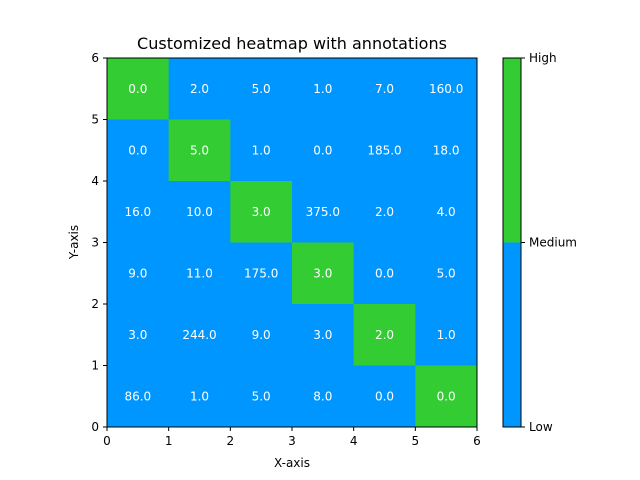  What do you see at coordinates (541, 427) in the screenshot?
I see `colorbar-tick-label: Low` at bounding box center [541, 427].